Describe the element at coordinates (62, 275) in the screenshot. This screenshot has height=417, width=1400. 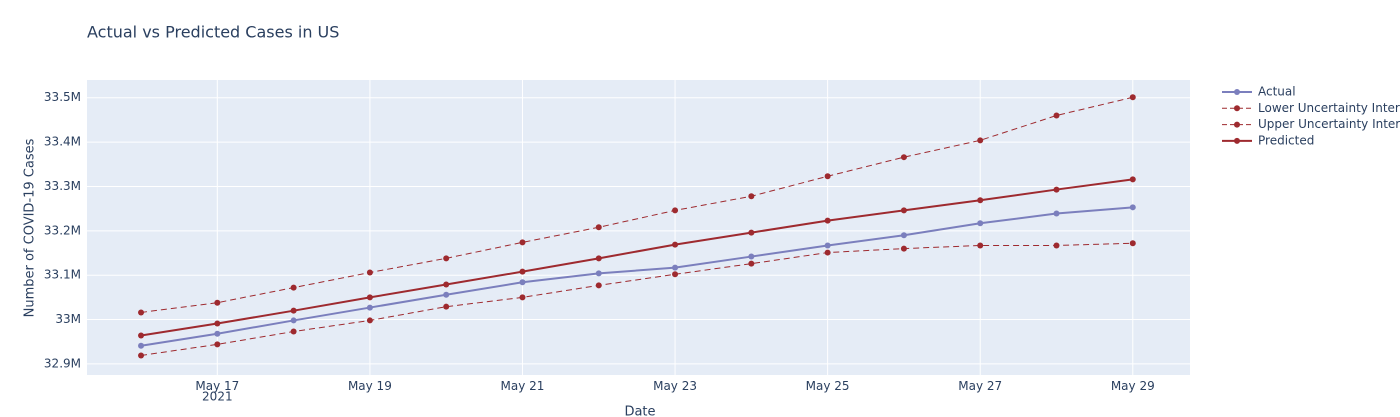
I see `y-tick-label: 33.1M` at that location.